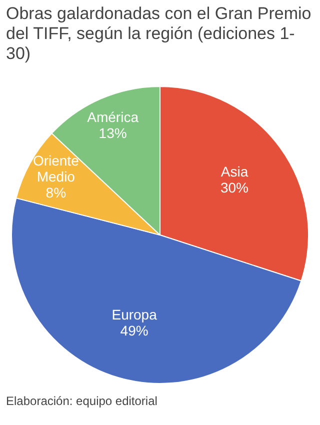 Image resolution: width=320 pixels, height=425 pixels. What do you see at coordinates (56, 168) in the screenshot?
I see `slice-label: Oriente Medio` at bounding box center [56, 168].